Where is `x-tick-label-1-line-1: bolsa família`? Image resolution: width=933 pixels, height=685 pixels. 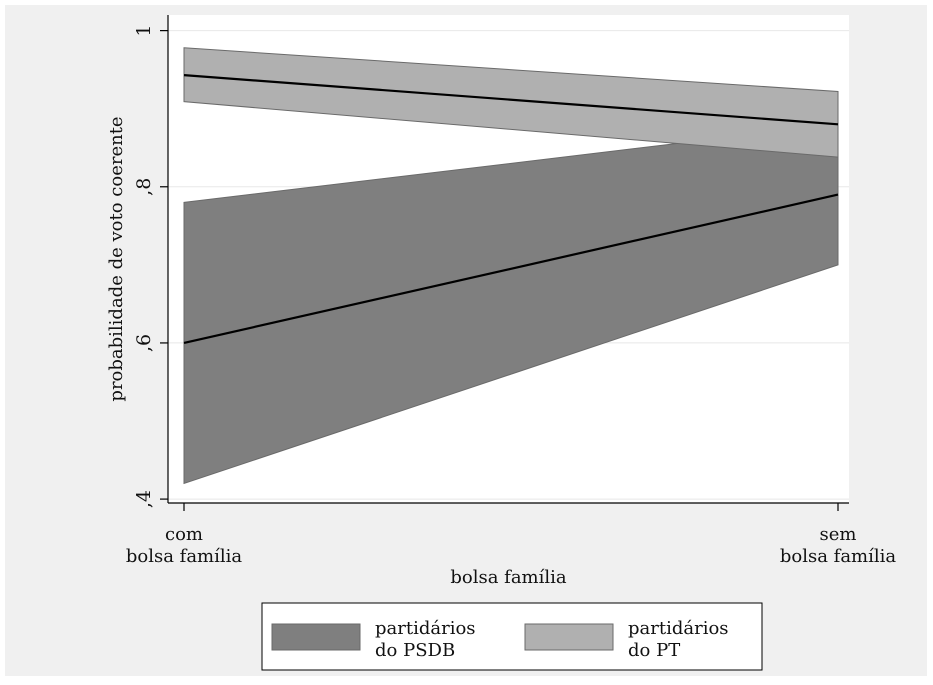
x-tick-label-1-line-1: bolsa família is located at coordinates (838, 556).